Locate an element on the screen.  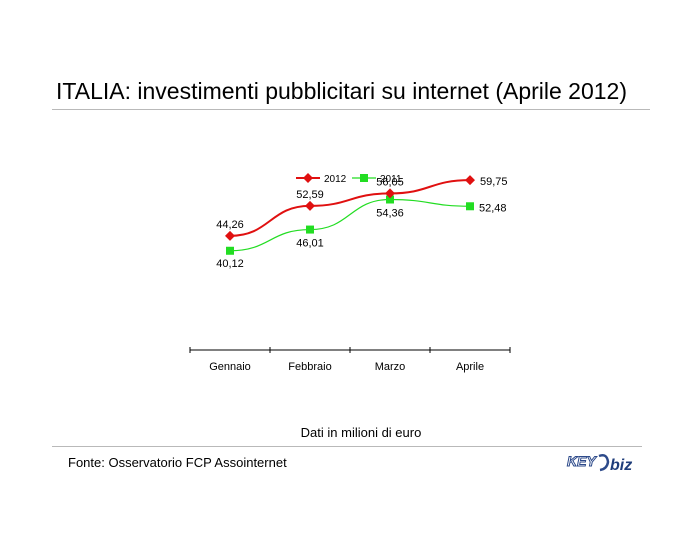
data-label: 52,59 is located at coordinates (310, 195).